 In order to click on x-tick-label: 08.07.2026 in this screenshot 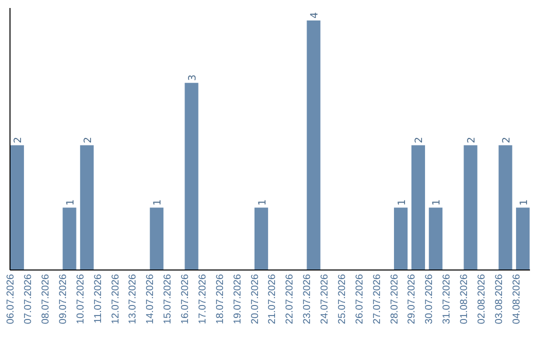, I will do `click(46, 299)`.